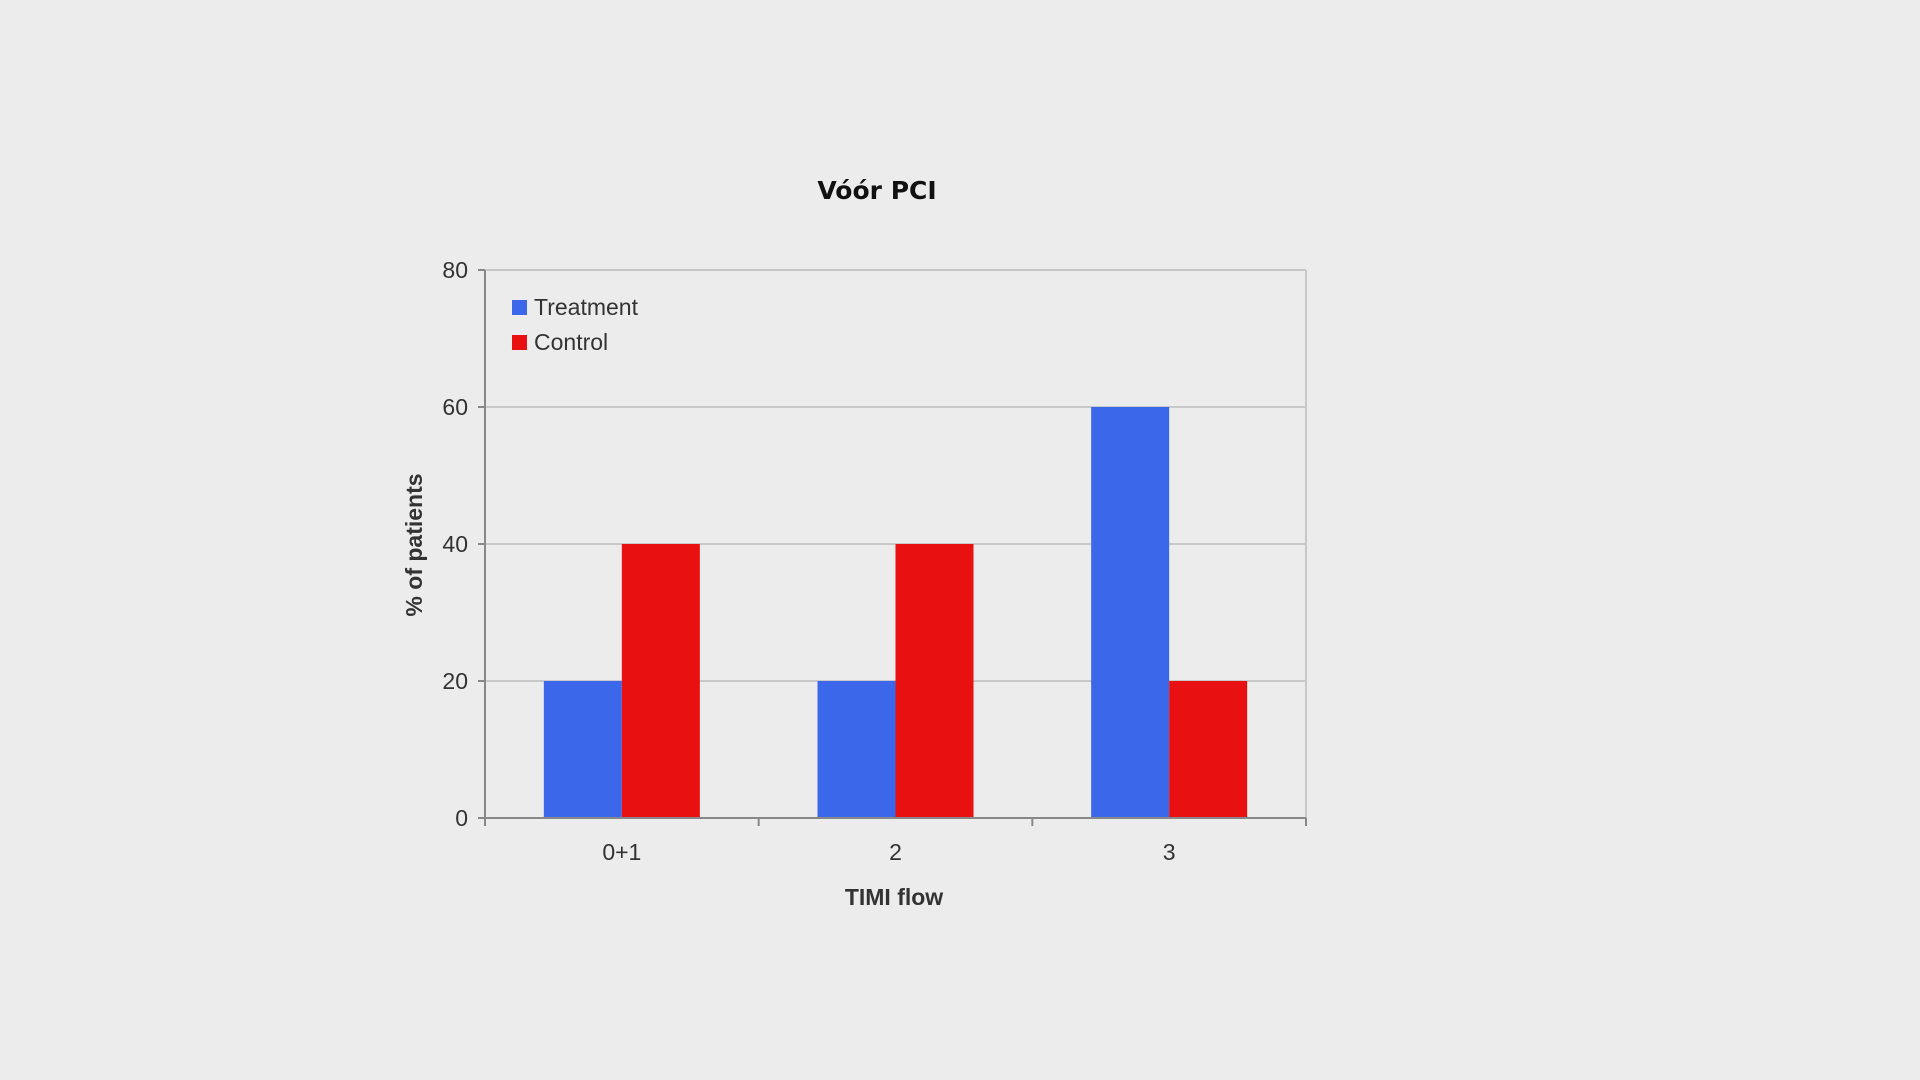 This screenshot has width=1920, height=1080. What do you see at coordinates (461, 818) in the screenshot?
I see `y-tick-label-0: 0` at bounding box center [461, 818].